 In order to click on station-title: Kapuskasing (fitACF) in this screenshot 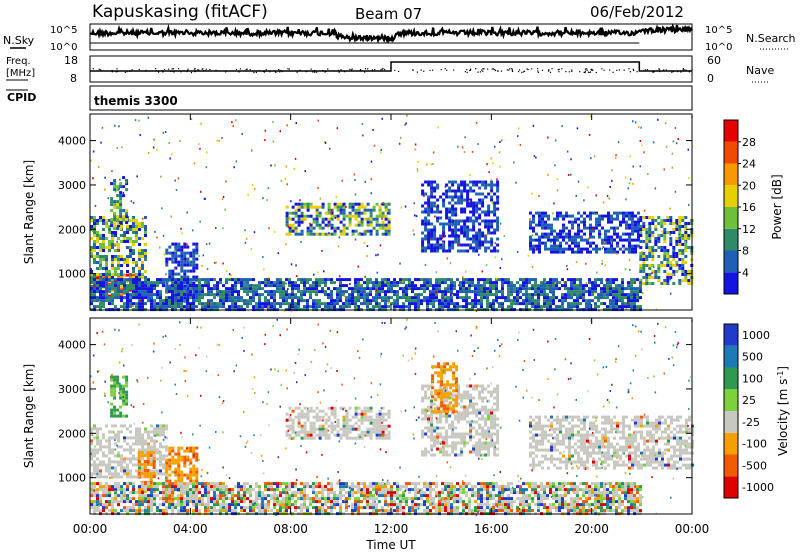, I will do `click(180, 12)`.